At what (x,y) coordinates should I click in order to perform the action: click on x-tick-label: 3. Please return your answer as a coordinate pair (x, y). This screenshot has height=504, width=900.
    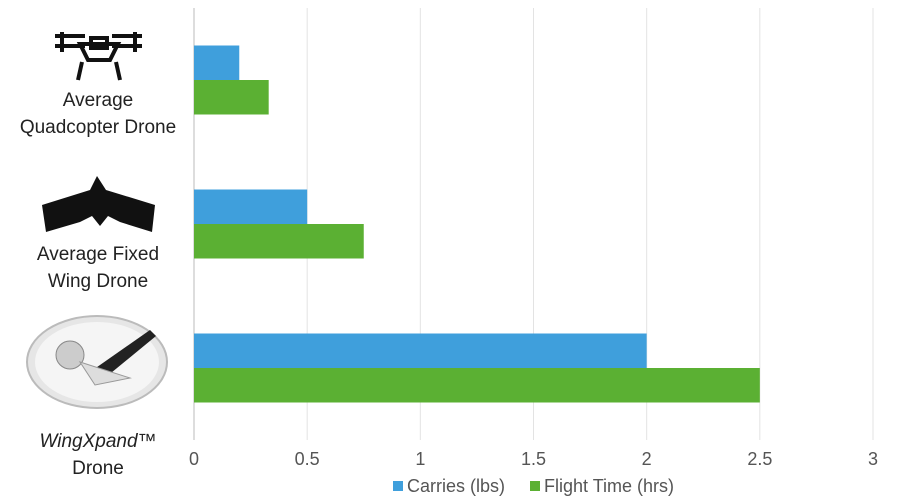
    Looking at the image, I should click on (873, 459).